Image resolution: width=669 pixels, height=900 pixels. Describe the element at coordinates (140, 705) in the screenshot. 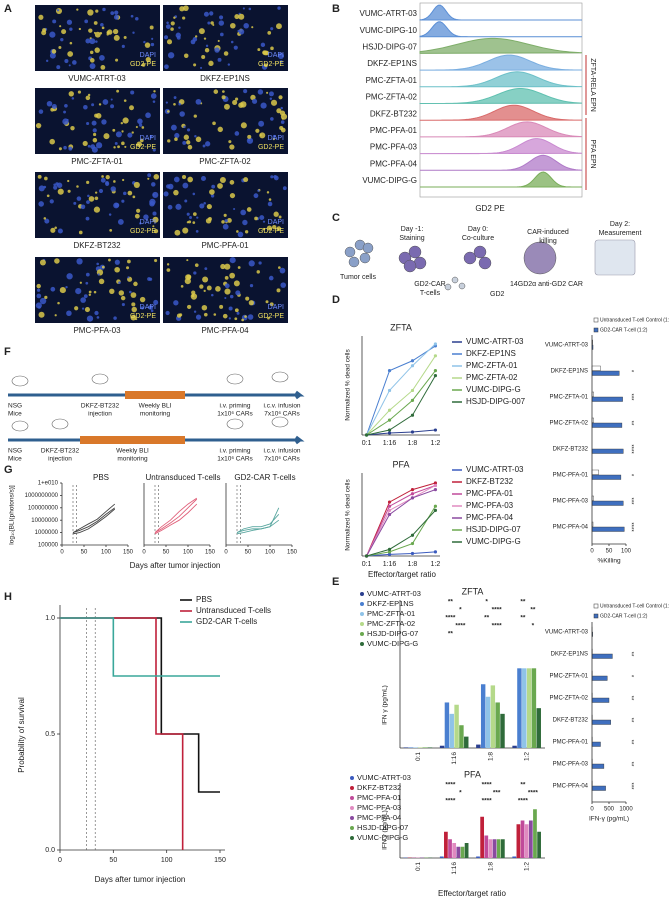

I see `survival-curve` at that location.